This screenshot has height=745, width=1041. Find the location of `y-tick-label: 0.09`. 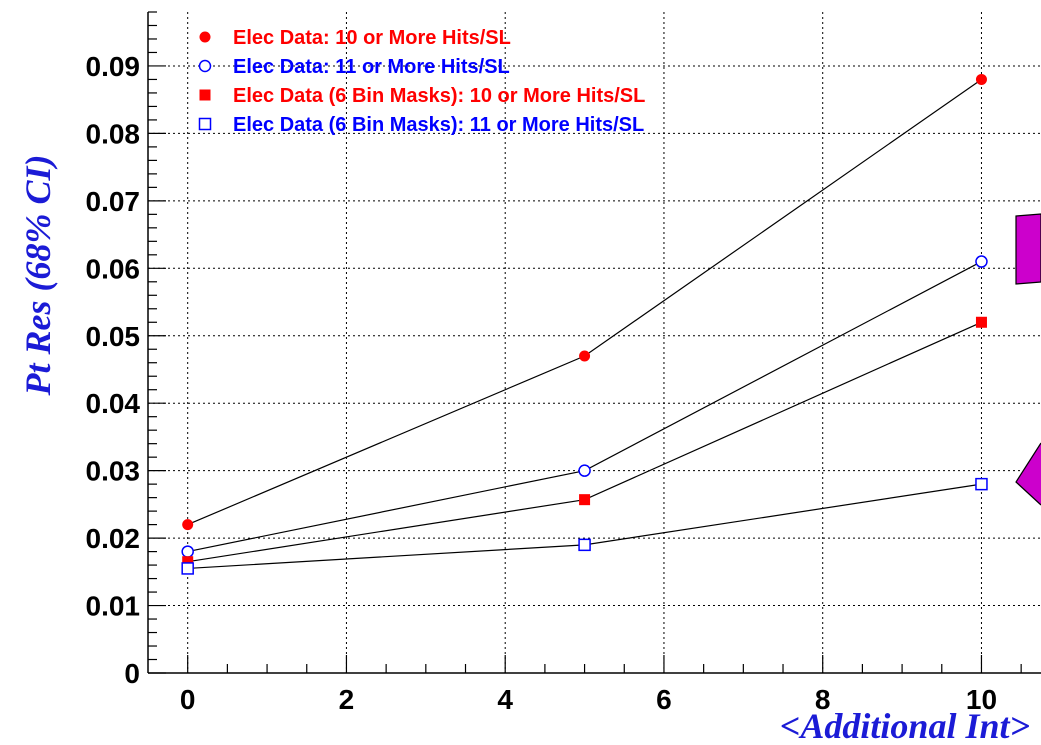

y-tick-label: 0.09 is located at coordinates (113, 66).